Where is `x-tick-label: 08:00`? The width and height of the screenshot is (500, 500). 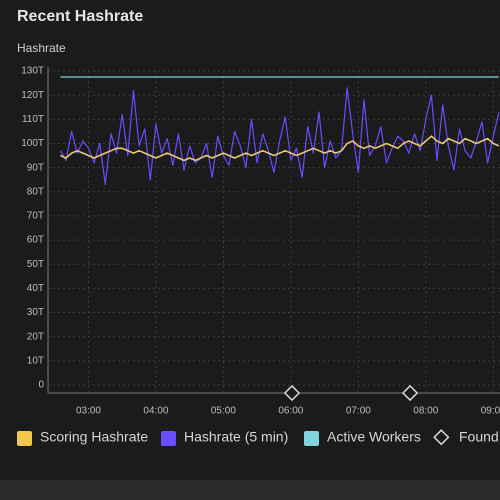
x-tick-label: 08:00 is located at coordinates (425, 411).